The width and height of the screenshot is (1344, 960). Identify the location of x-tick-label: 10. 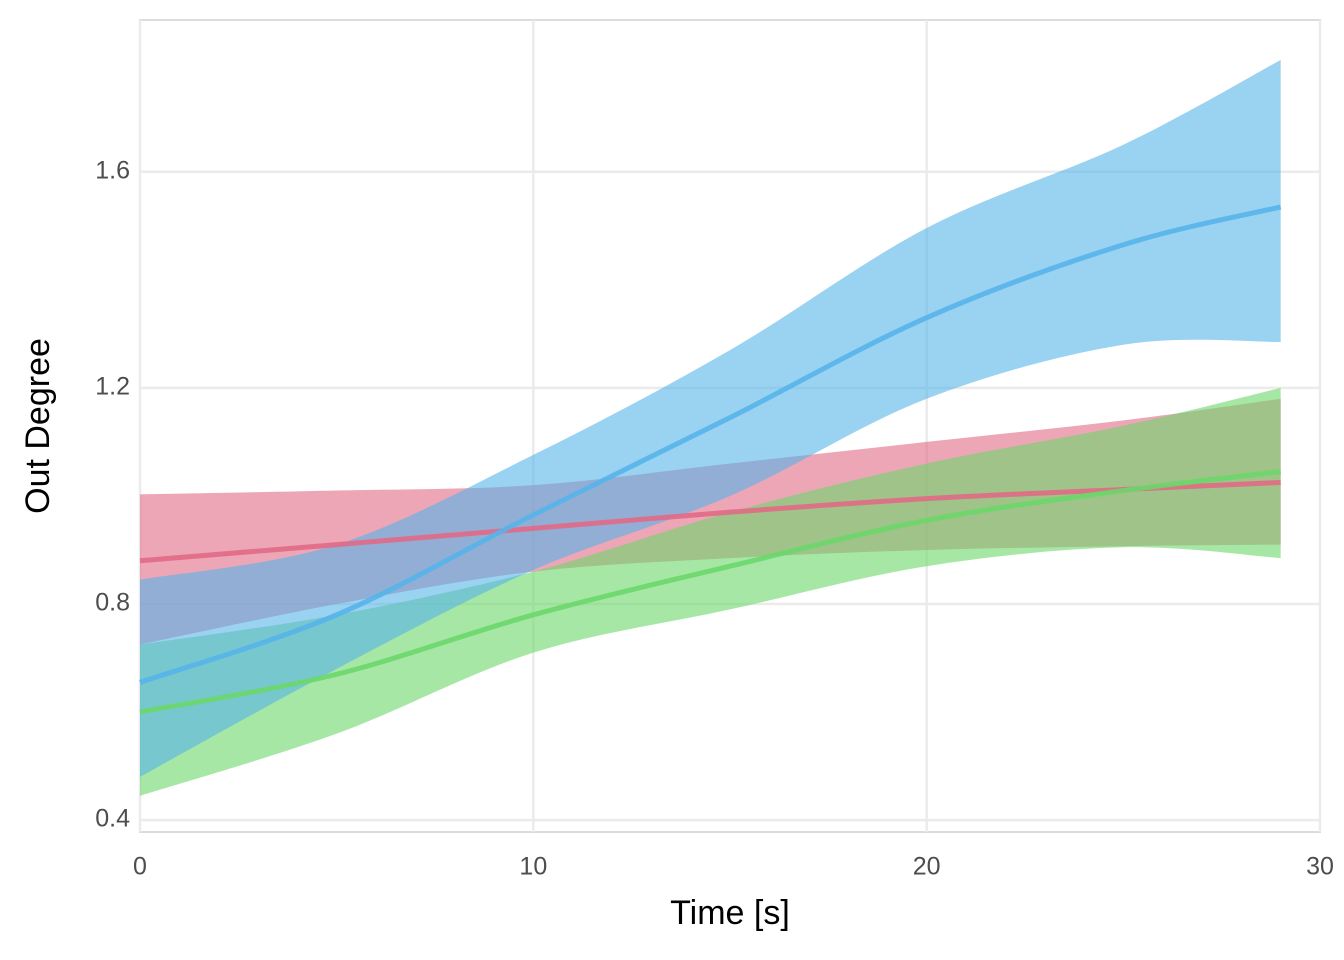
(533, 867).